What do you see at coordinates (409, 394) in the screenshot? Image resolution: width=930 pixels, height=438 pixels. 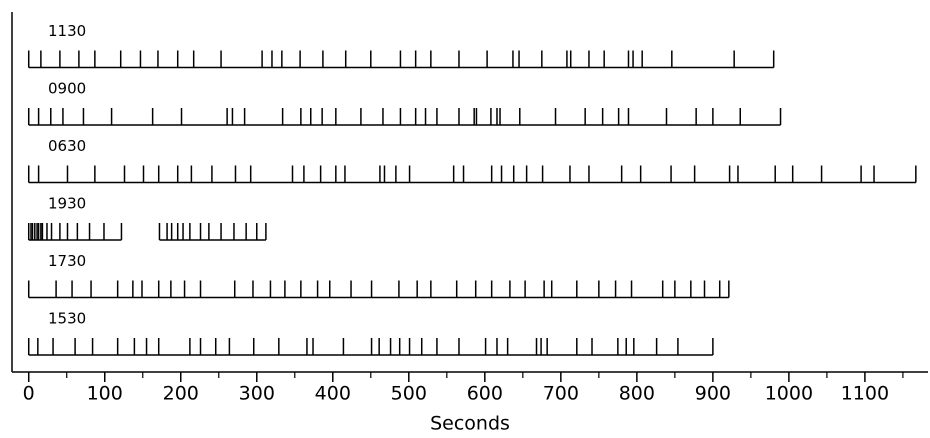 I see `x-tick-label: 500` at bounding box center [409, 394].